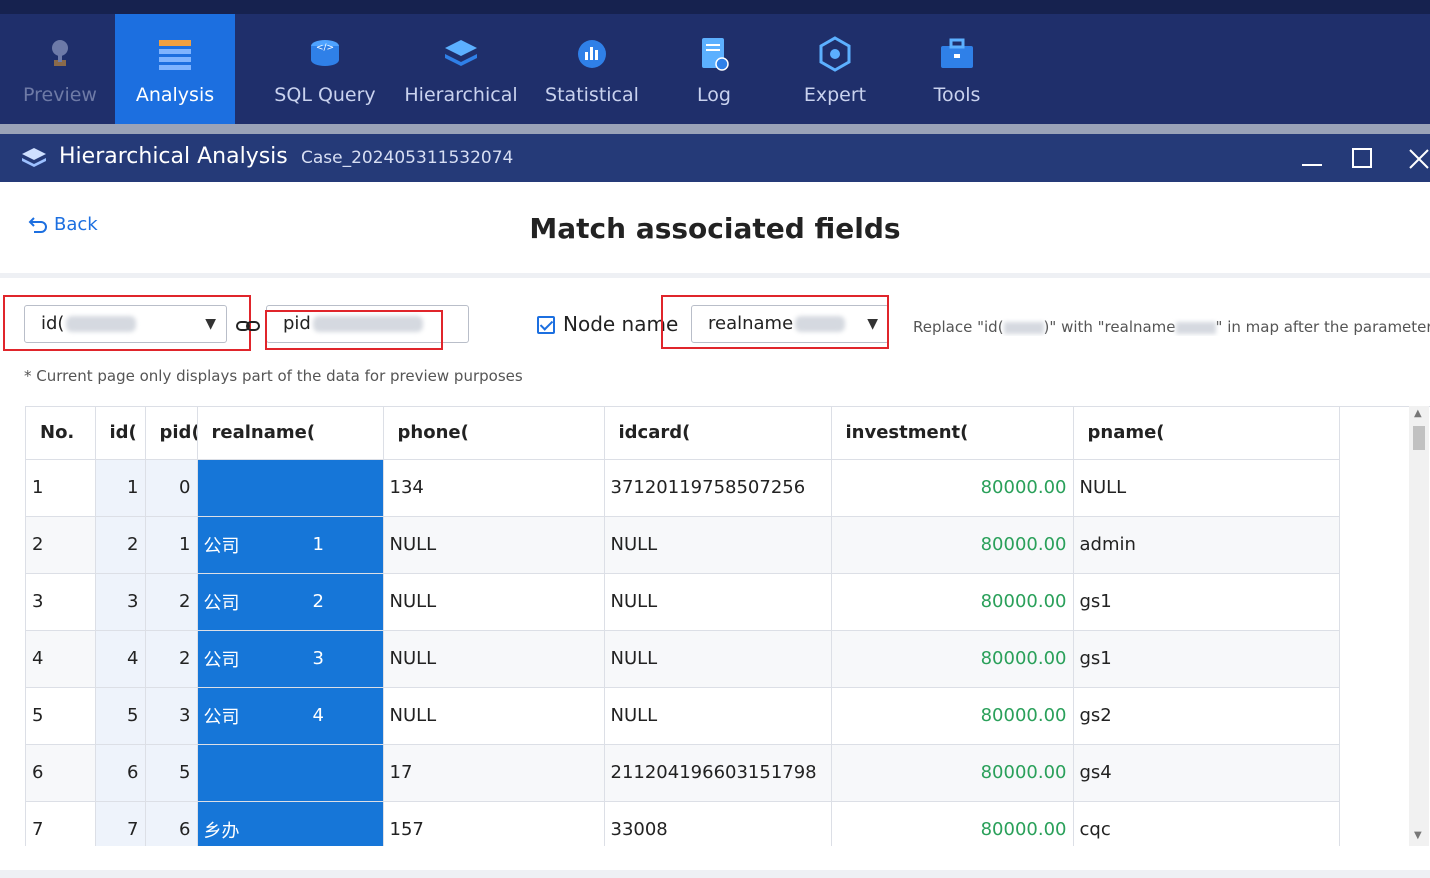 This screenshot has height=878, width=1430. Describe the element at coordinates (1206, 773) in the screenshot. I see `cell-pname: gs4` at that location.